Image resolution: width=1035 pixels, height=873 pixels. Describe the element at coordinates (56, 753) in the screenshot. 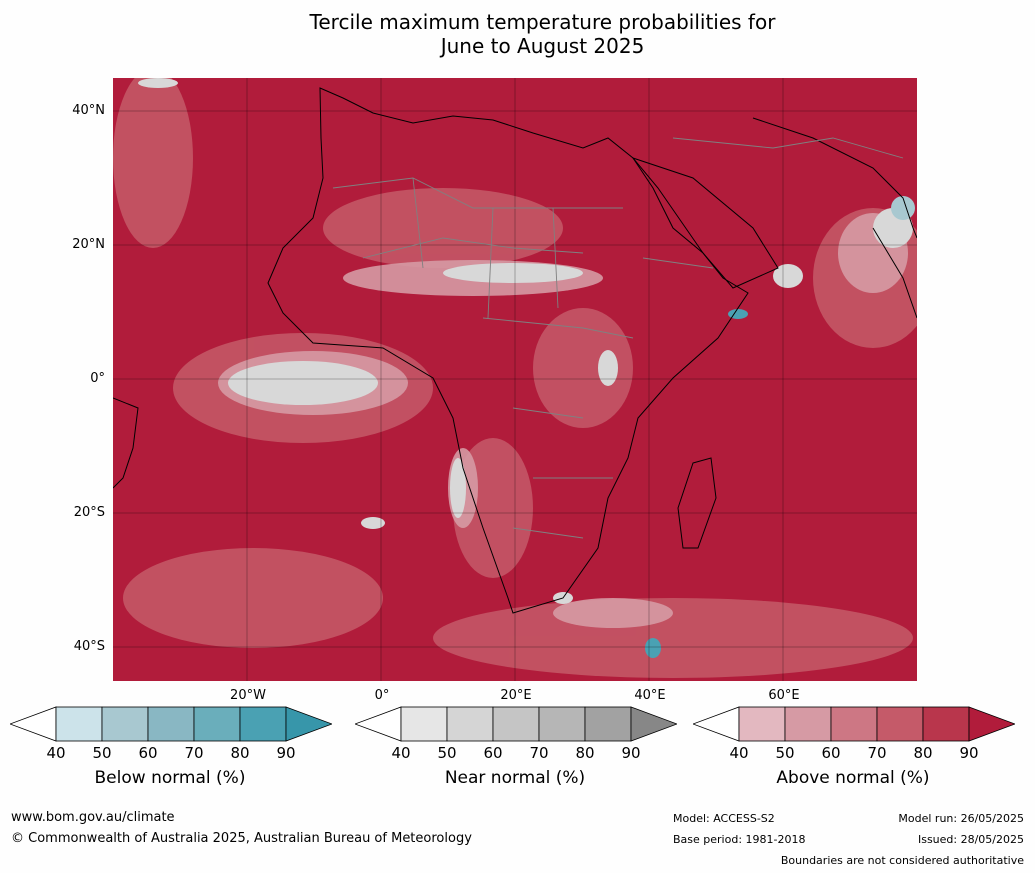

I see `below-normal-tick-label: 40` at that location.